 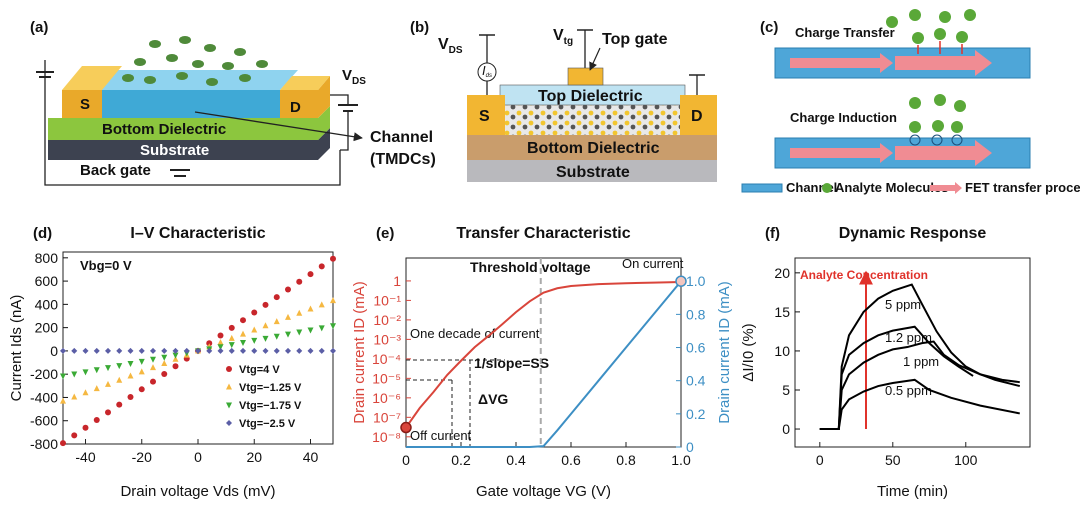 What do you see at coordinates (696, 348) in the screenshot?
I see `y2-tick-label: 0.6` at bounding box center [696, 348].